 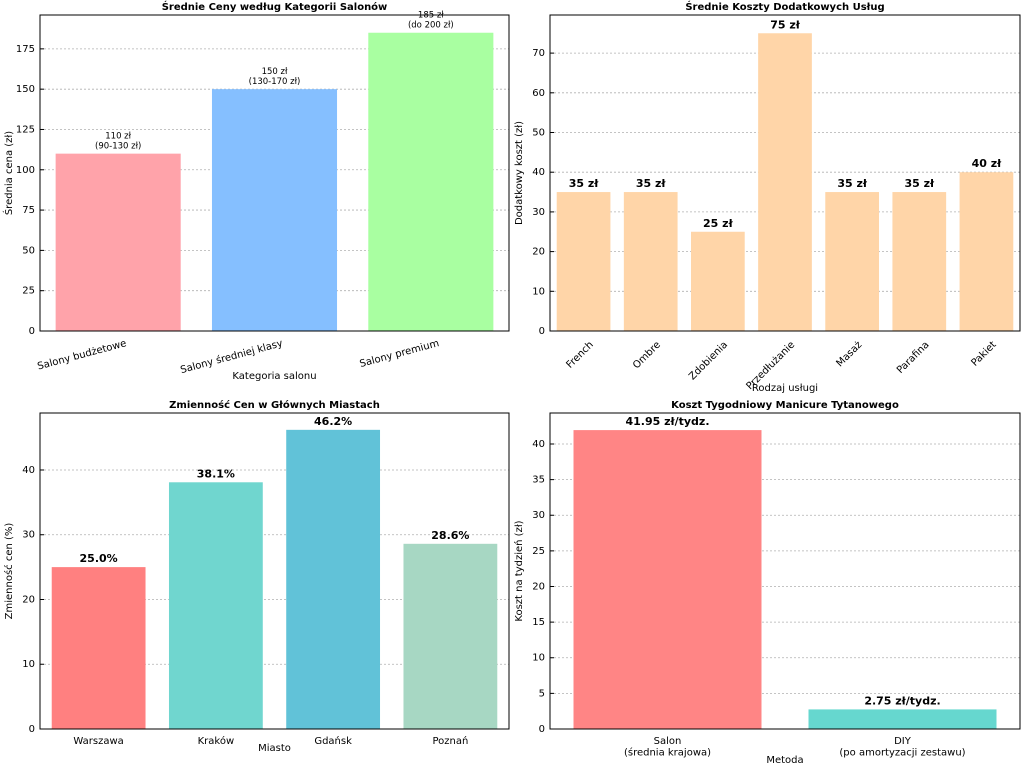 What do you see at coordinates (275, 6) in the screenshot?
I see `chart-title: Średnie Ceny według Kategorii Salonów` at bounding box center [275, 6].